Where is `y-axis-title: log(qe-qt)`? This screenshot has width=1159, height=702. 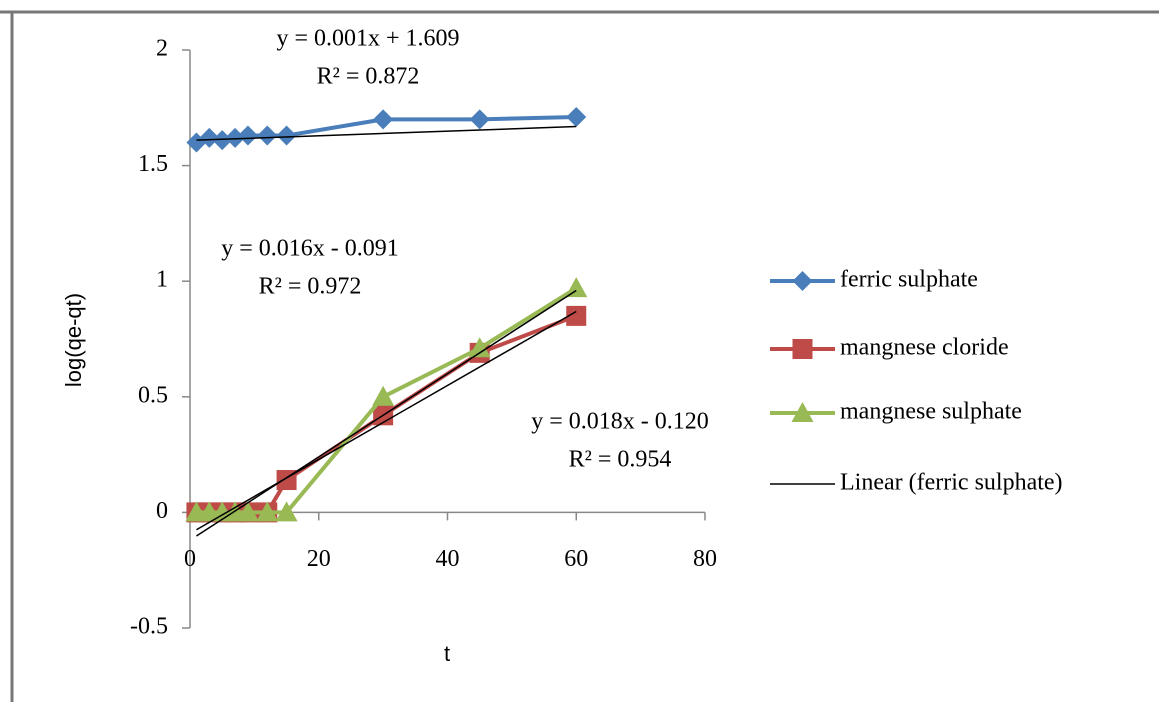 y-axis-title: log(qe-qt) is located at coordinates (73, 340).